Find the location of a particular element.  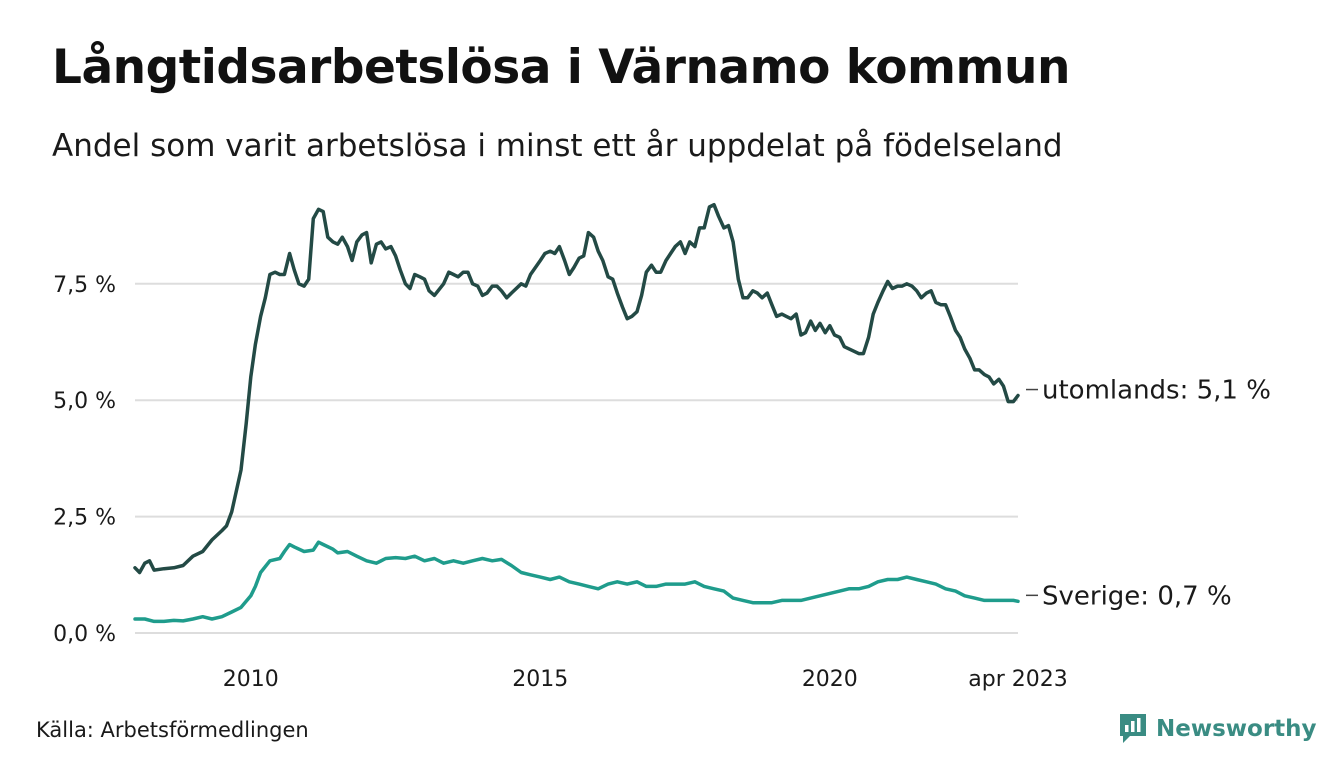

y-axis-ticks: 0,0 % 2,5 % 5,0 % 7,5 % is located at coordinates (84, 460).